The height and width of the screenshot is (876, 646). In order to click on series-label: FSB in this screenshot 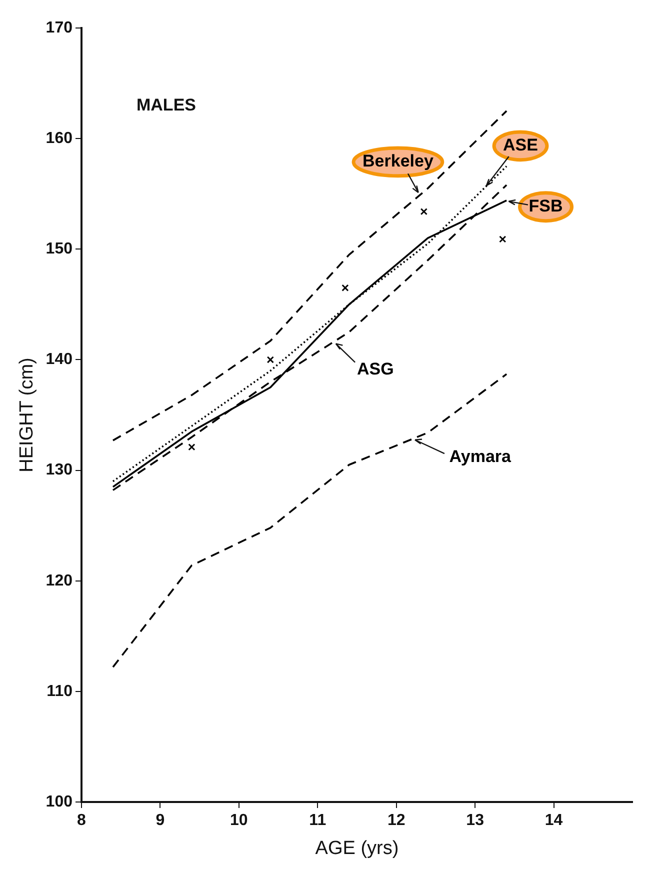, I will do `click(545, 206)`.